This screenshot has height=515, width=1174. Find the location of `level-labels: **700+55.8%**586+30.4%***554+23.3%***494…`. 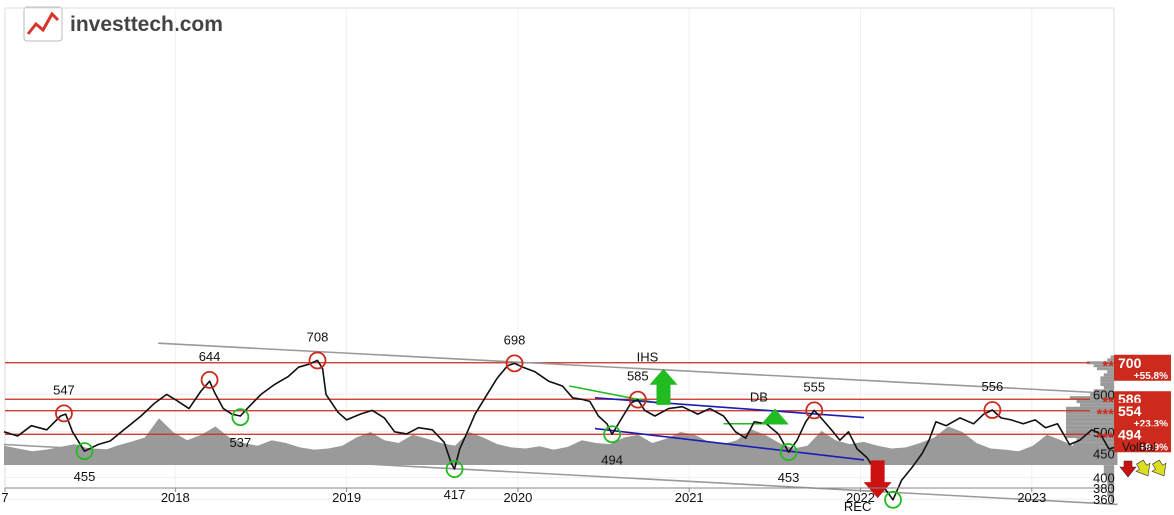

level-labels: **700+55.8%**586+30.4%***554+23.3%***494… is located at coordinates (1133, 403).